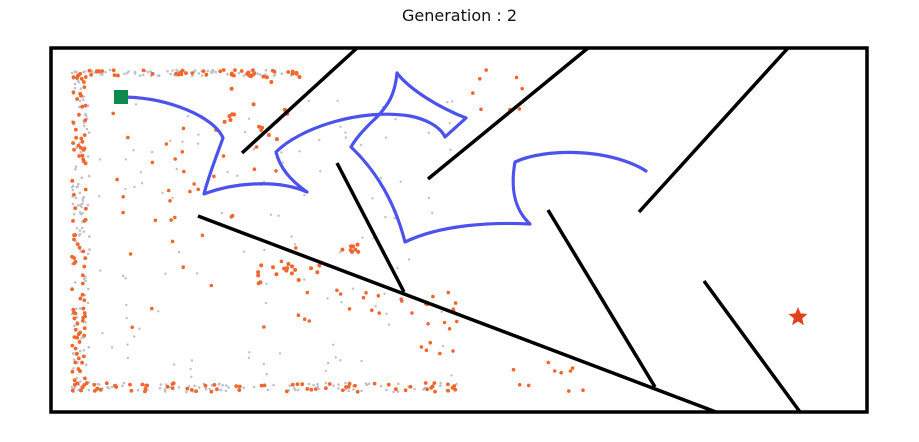 Image resolution: width=919 pixels, height=442 pixels. What do you see at coordinates (121, 97) in the screenshot?
I see `square-start-marker` at bounding box center [121, 97].